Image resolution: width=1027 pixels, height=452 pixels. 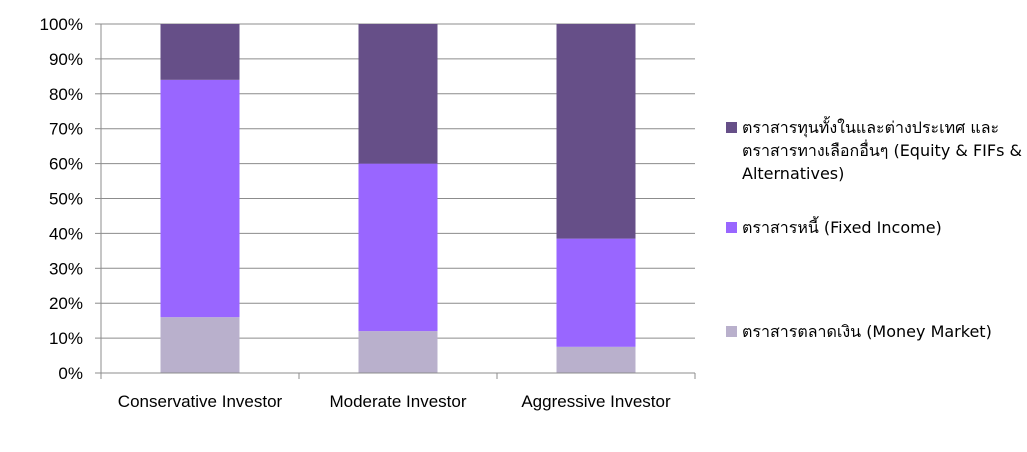 What do you see at coordinates (731, 127) in the screenshot?
I see `legend-swatch-equity` at bounding box center [731, 127].